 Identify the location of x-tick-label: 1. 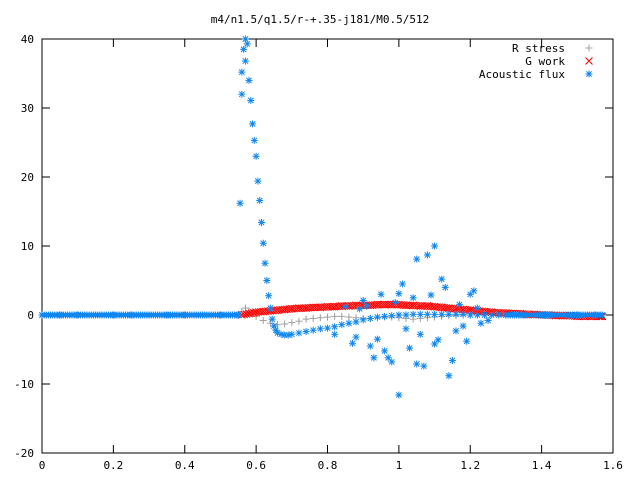
(399, 465).